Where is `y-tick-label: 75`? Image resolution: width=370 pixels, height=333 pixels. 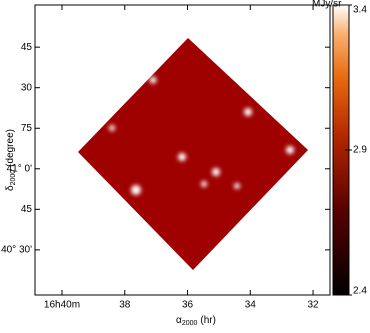 y-tick-label: 75 is located at coordinates (27, 128).